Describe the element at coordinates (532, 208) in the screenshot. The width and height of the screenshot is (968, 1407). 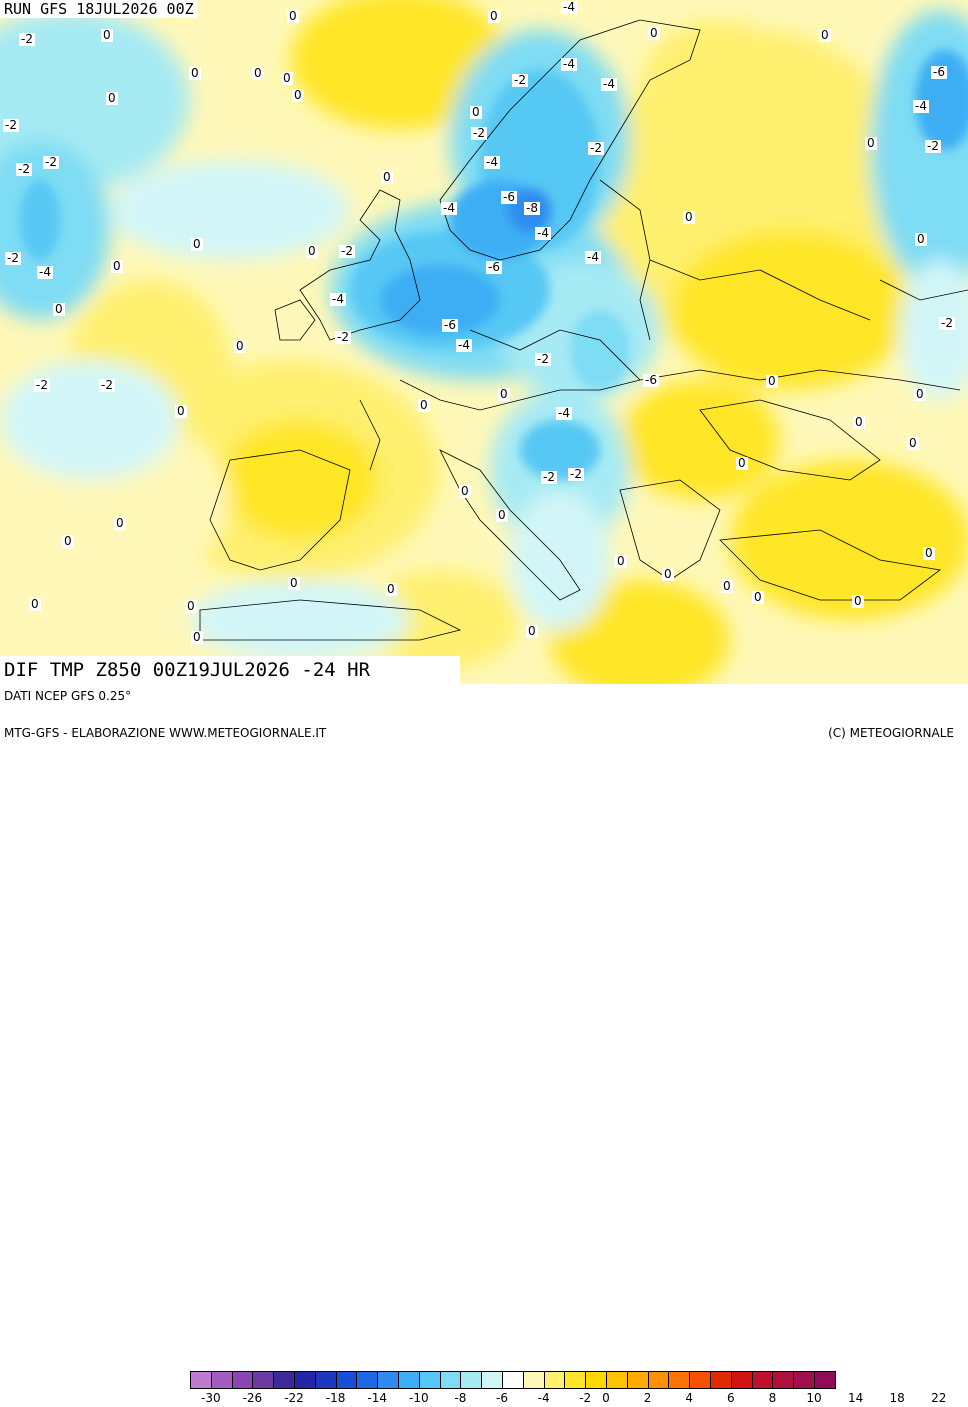
I see `contour-label: -8` at that location.